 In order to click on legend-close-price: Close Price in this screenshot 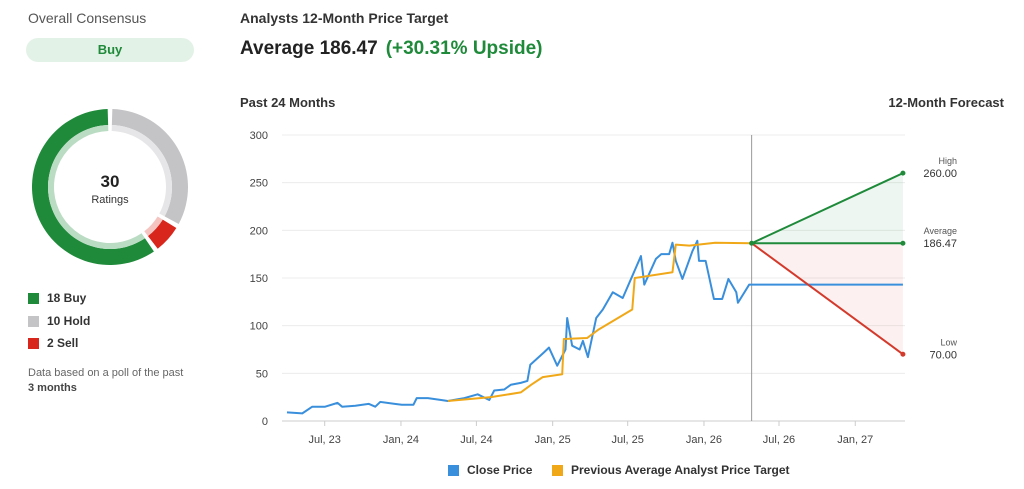, I will do `click(490, 470)`.